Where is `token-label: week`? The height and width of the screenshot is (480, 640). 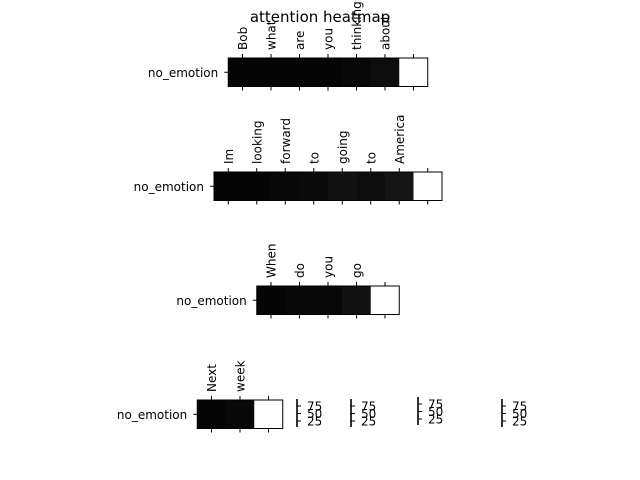
token-label: week is located at coordinates (241, 376).